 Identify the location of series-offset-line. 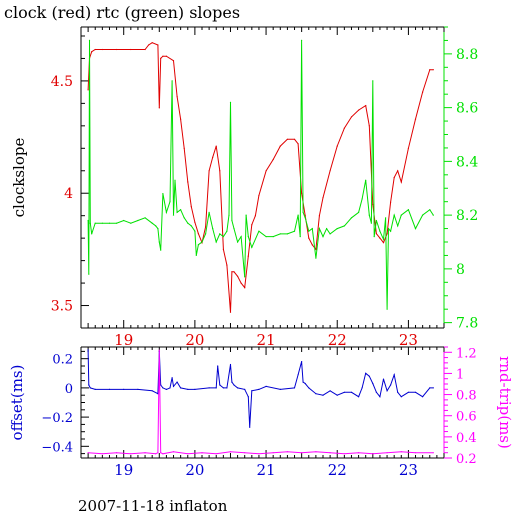
(260, 388).